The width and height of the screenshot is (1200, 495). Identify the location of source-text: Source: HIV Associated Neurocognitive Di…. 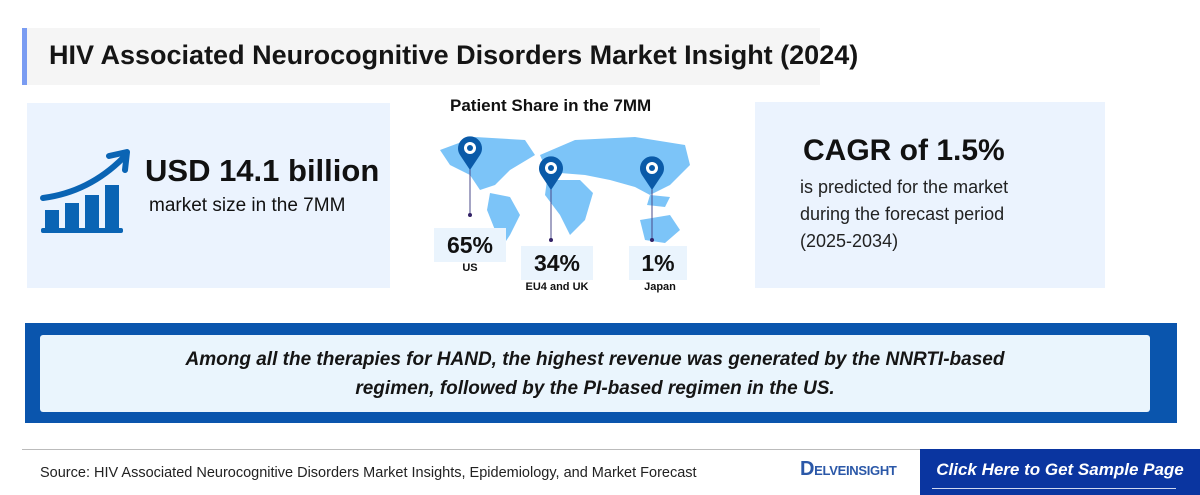
(368, 473).